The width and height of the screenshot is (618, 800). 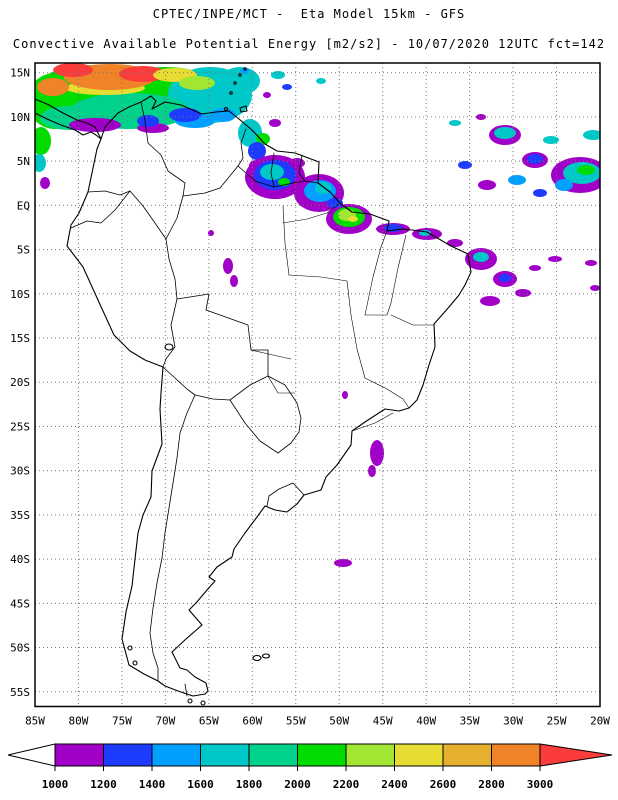 I want to click on border-tierra-del-fuego, so click(x=186, y=690).